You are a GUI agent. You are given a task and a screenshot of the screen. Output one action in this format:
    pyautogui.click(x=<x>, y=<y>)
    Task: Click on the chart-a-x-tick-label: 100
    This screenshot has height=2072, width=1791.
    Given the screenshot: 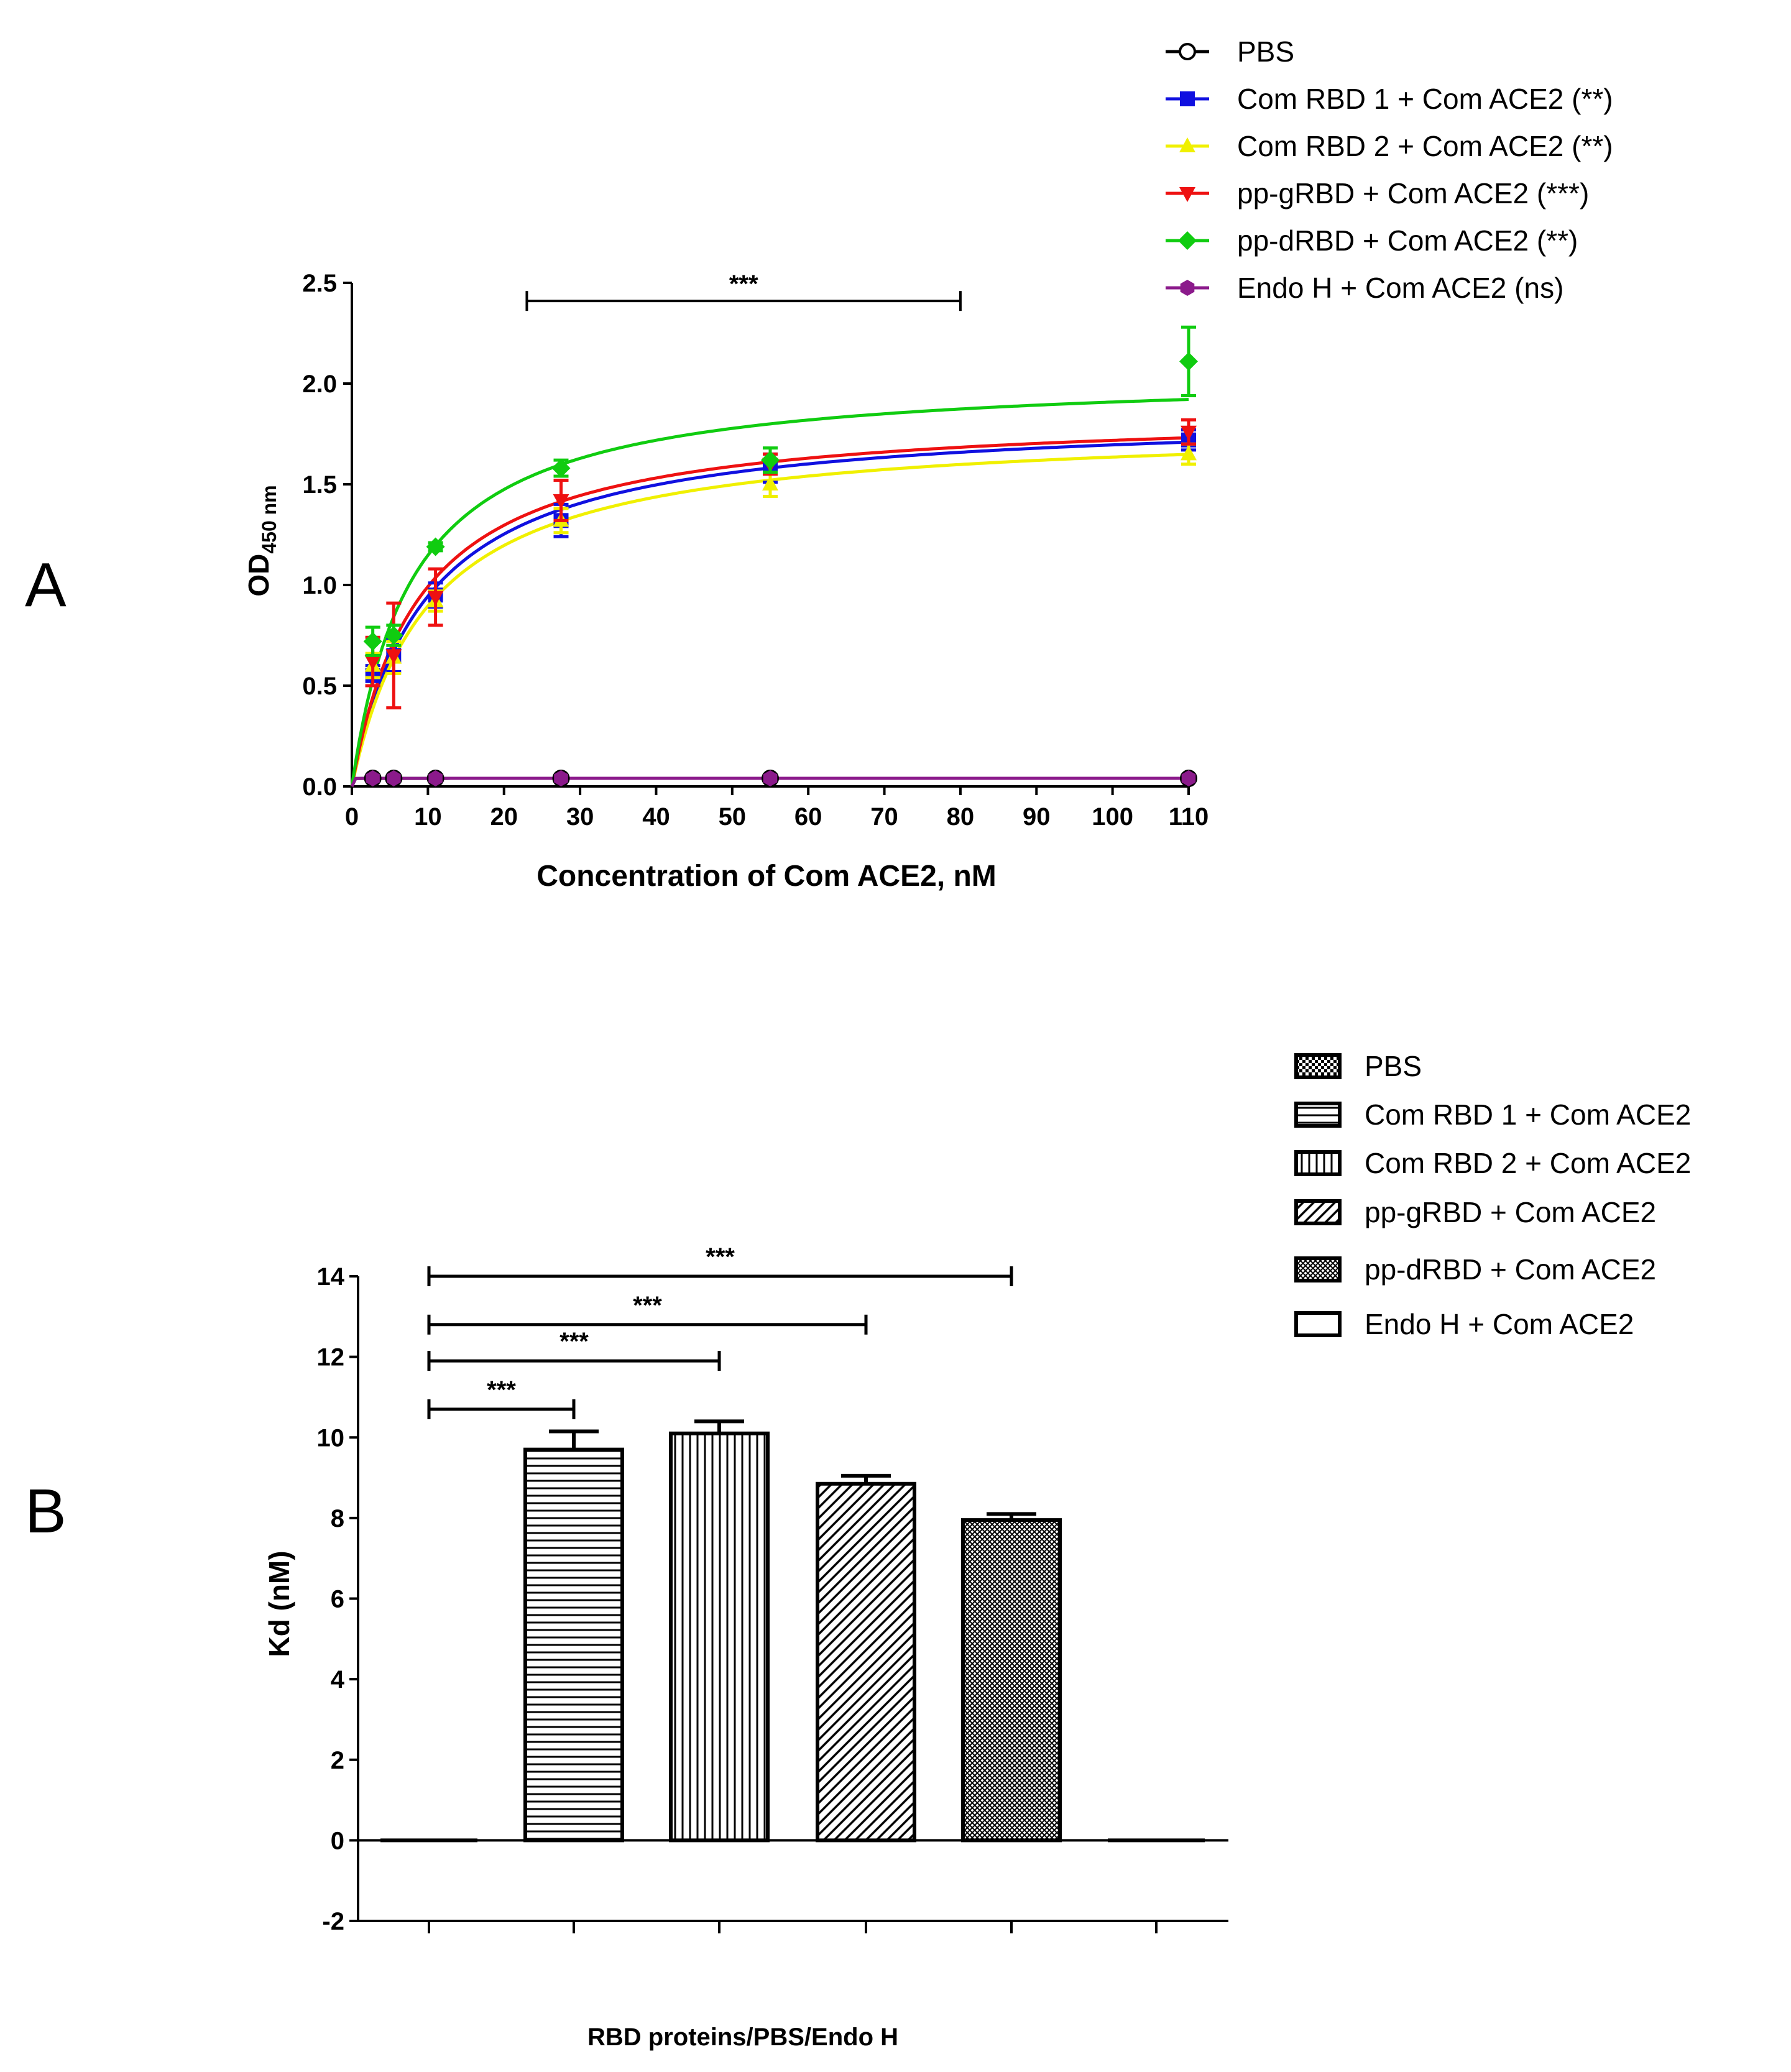 What is the action you would take?
    pyautogui.click(x=1112, y=817)
    